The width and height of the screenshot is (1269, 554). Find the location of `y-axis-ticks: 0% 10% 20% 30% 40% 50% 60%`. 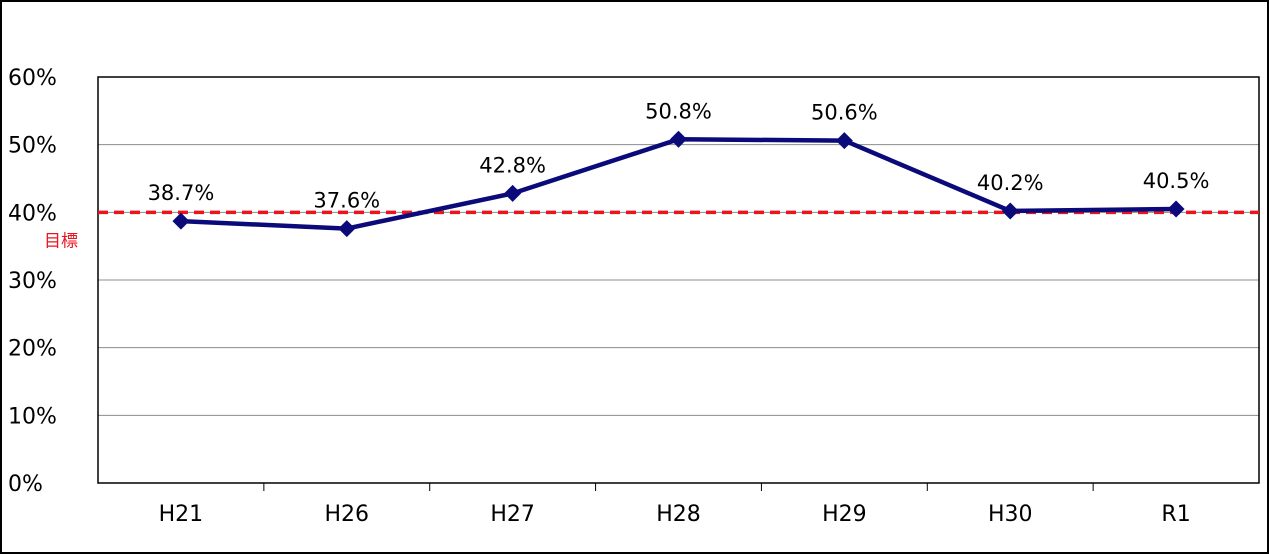

y-axis-ticks: 0% 10% 20% 30% 40% 50% 60% is located at coordinates (32, 281).